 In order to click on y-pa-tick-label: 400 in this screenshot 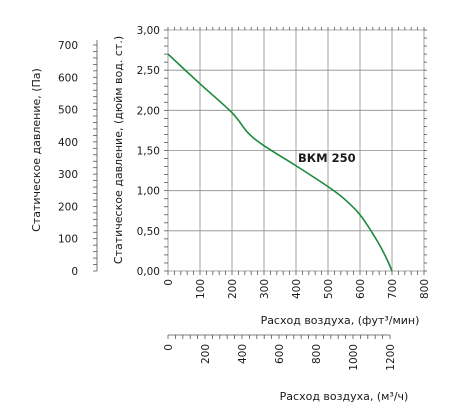, I will do `click(68, 143)`.